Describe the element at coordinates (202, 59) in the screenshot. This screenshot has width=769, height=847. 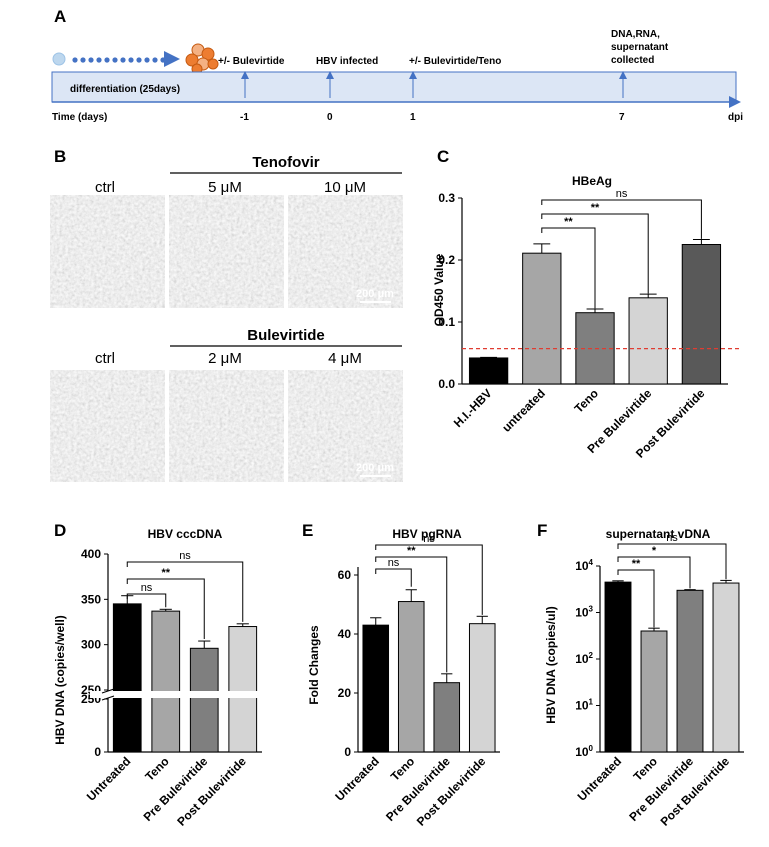
I see `hepatocyte-cluster-icon` at that location.